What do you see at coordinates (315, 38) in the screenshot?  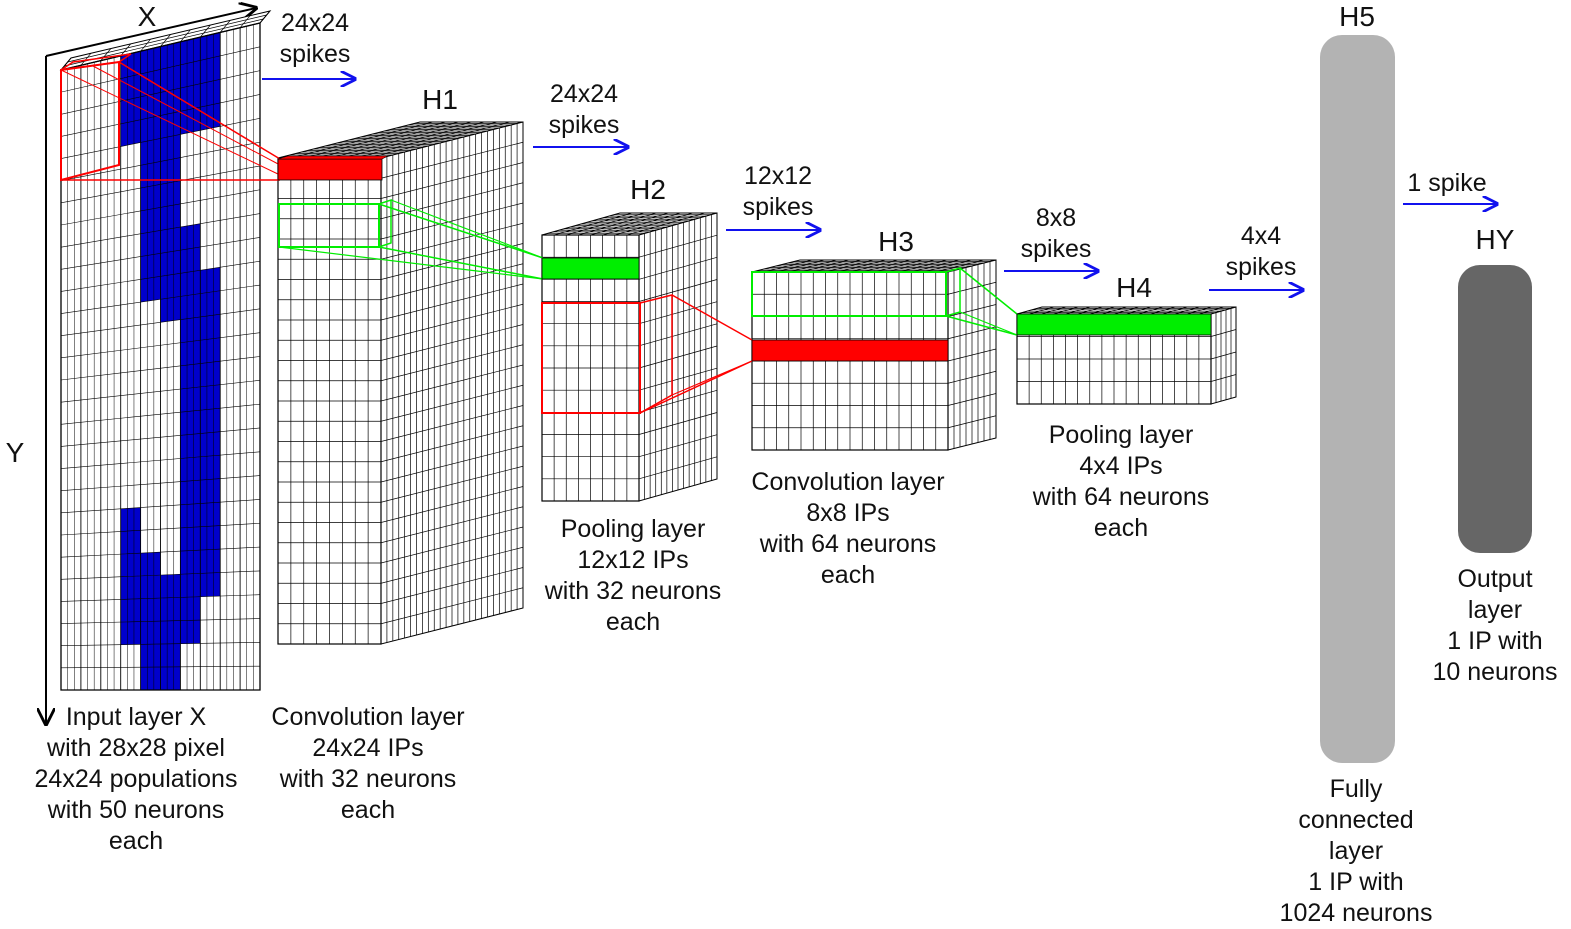 I see `transfer-label-input-h1: 24x24 spikes` at bounding box center [315, 38].